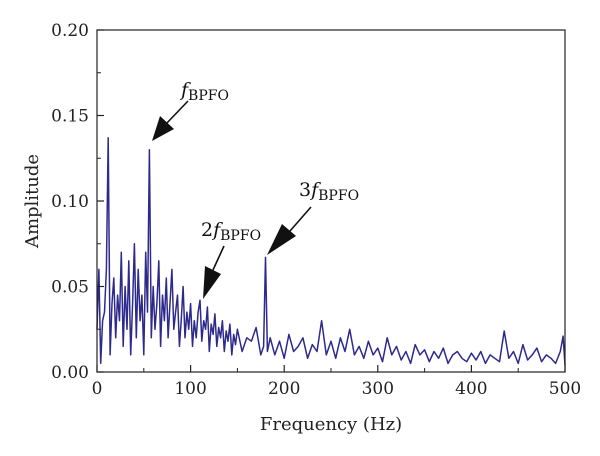 This screenshot has width=600, height=456. Describe the element at coordinates (218, 258) in the screenshot. I see `annotation-2fbpfo-arrow-shaft` at that location.